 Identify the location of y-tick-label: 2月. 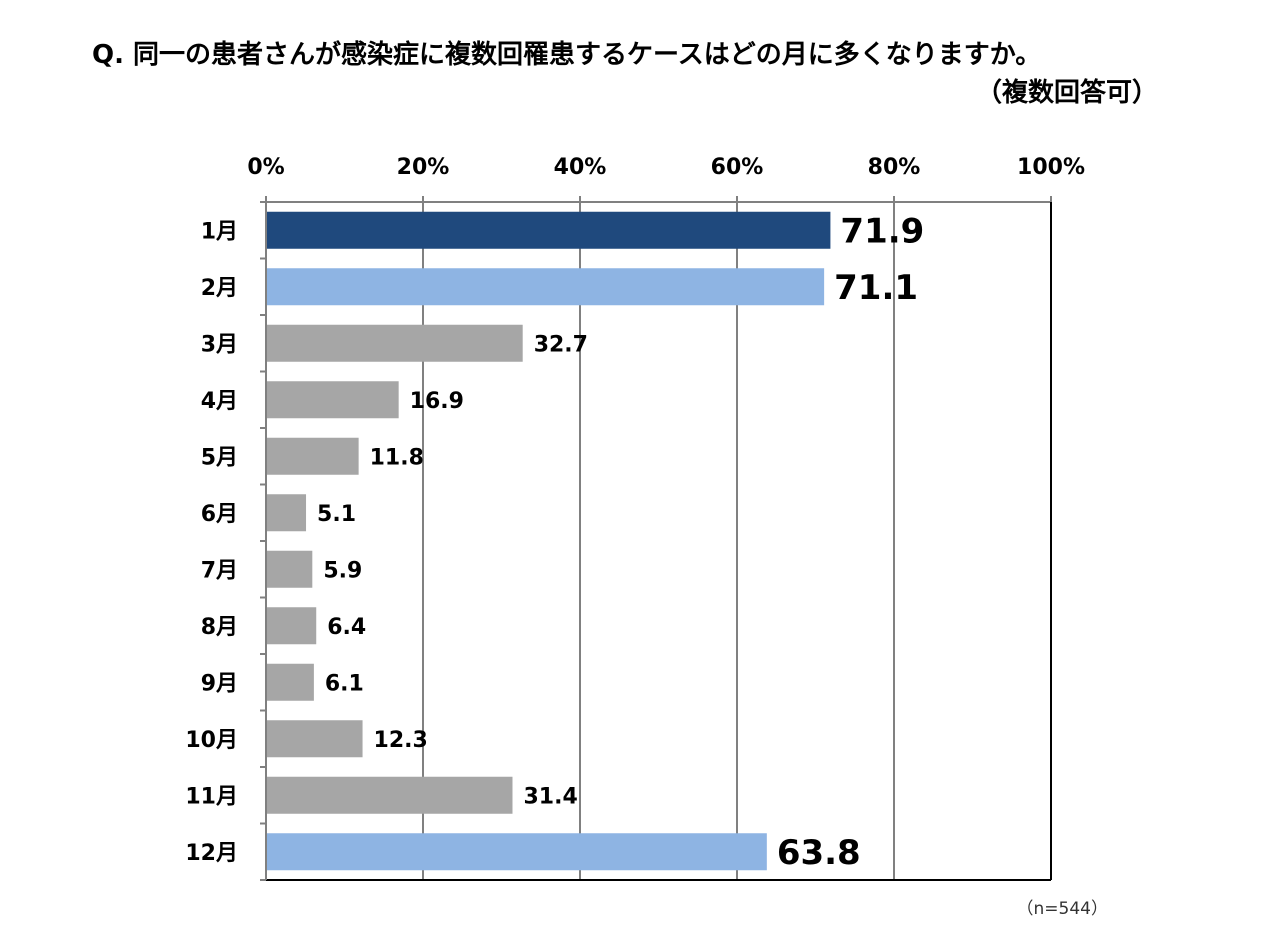
(219, 288).